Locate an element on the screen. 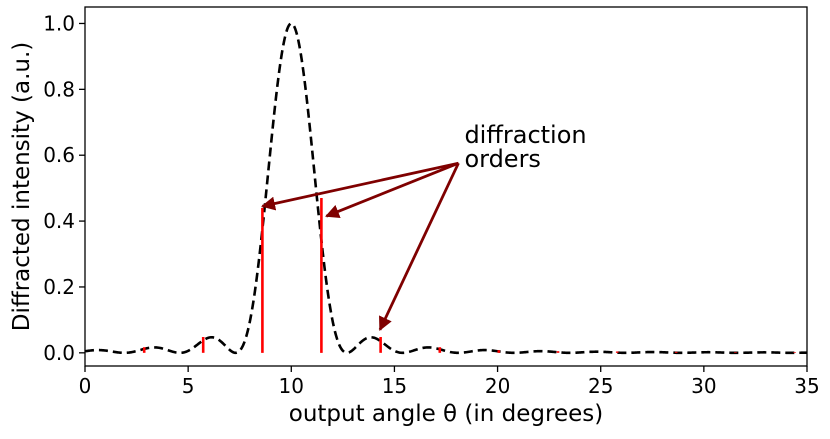  annotation-line-2: orders is located at coordinates (502, 159).